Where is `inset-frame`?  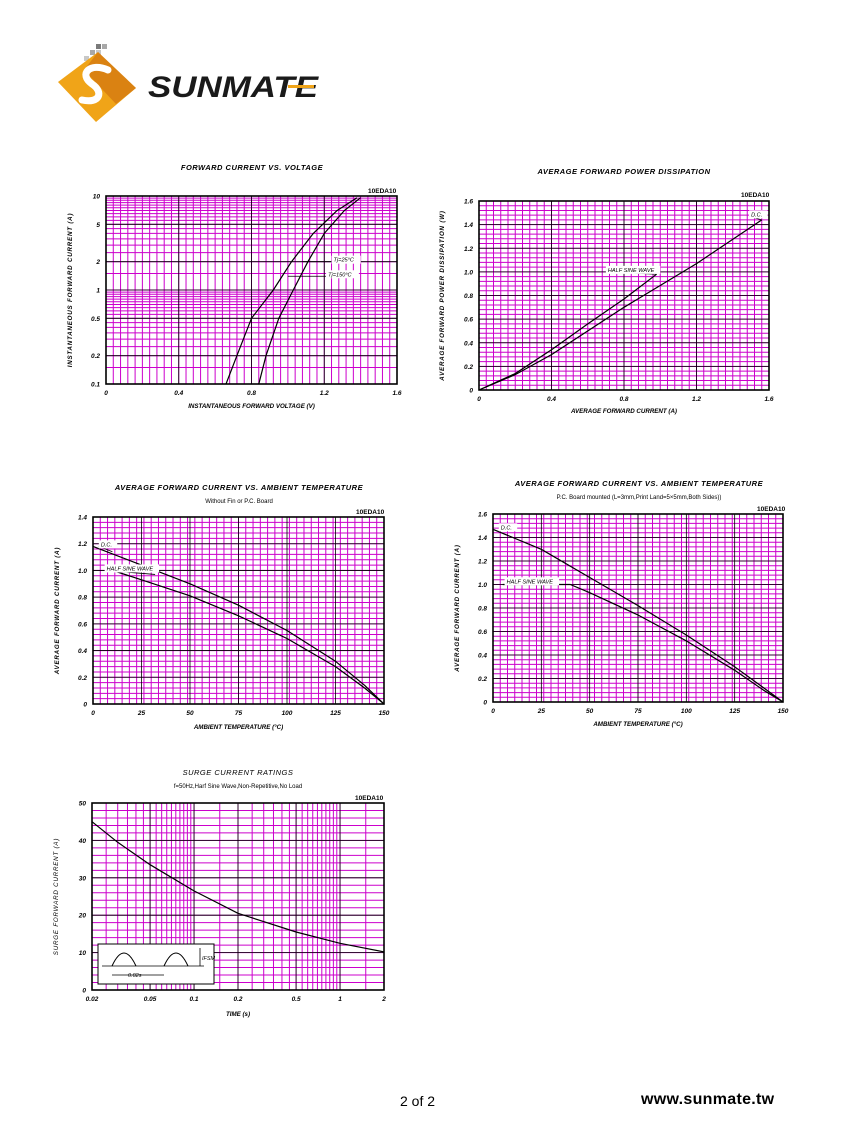 inset-frame is located at coordinates (156, 964).